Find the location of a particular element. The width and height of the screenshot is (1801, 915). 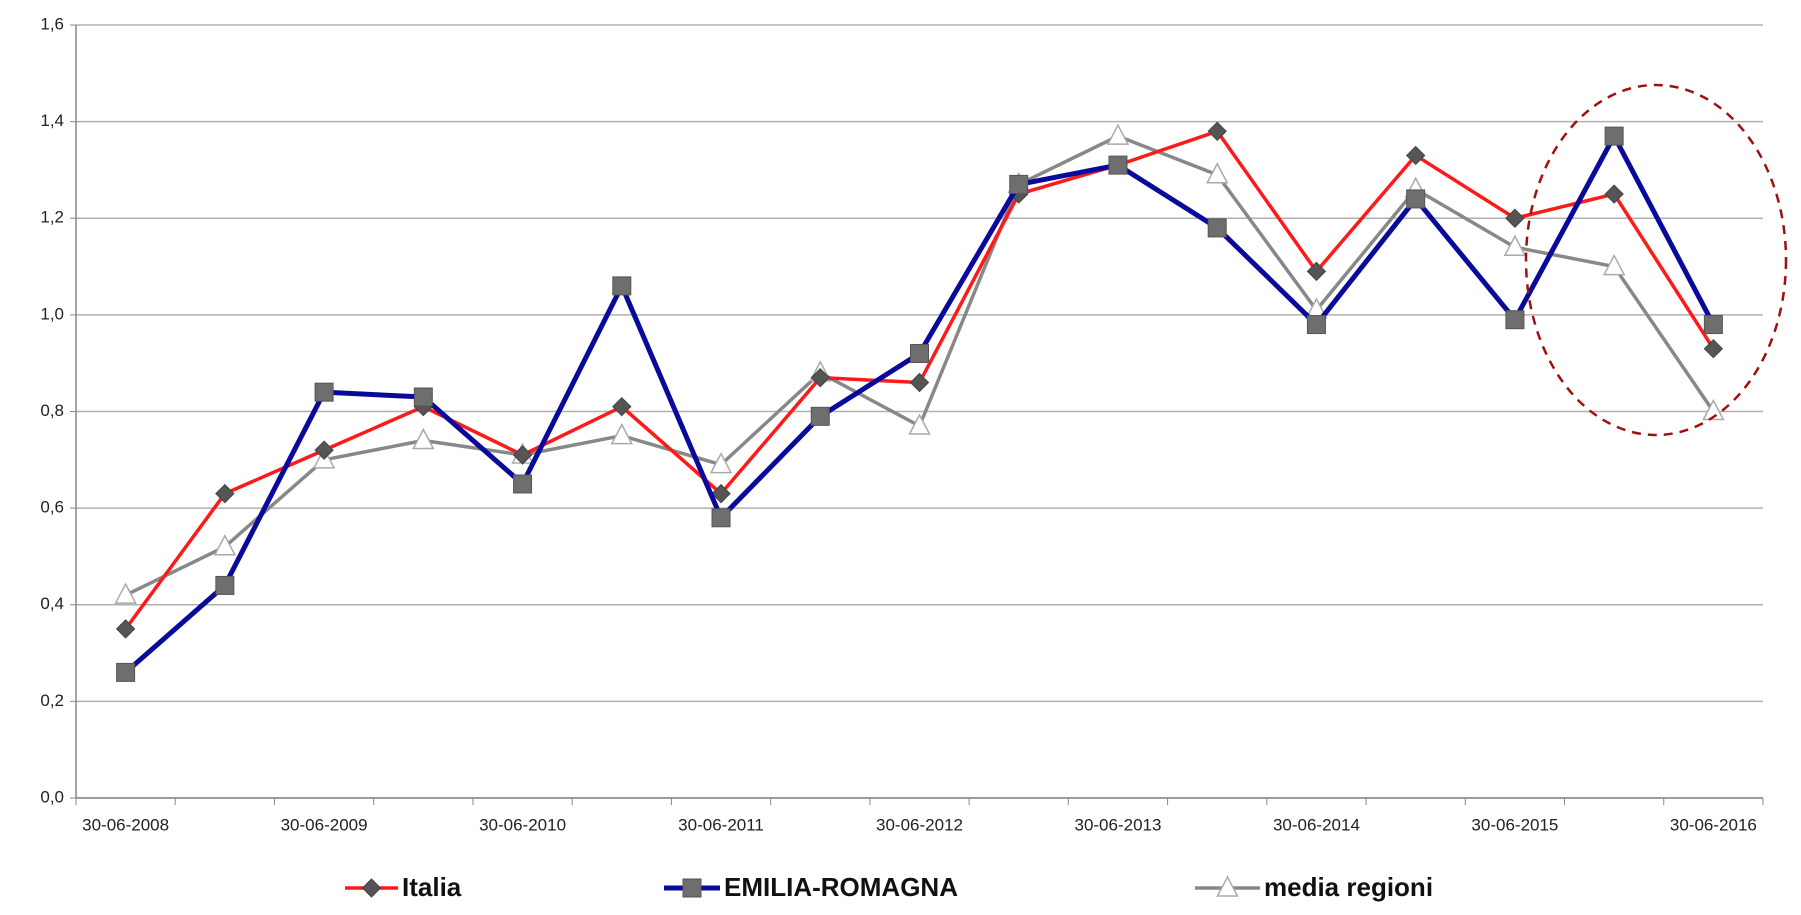

legend: Italia EMILIA-ROMAGNA media regioni is located at coordinates (889, 887).